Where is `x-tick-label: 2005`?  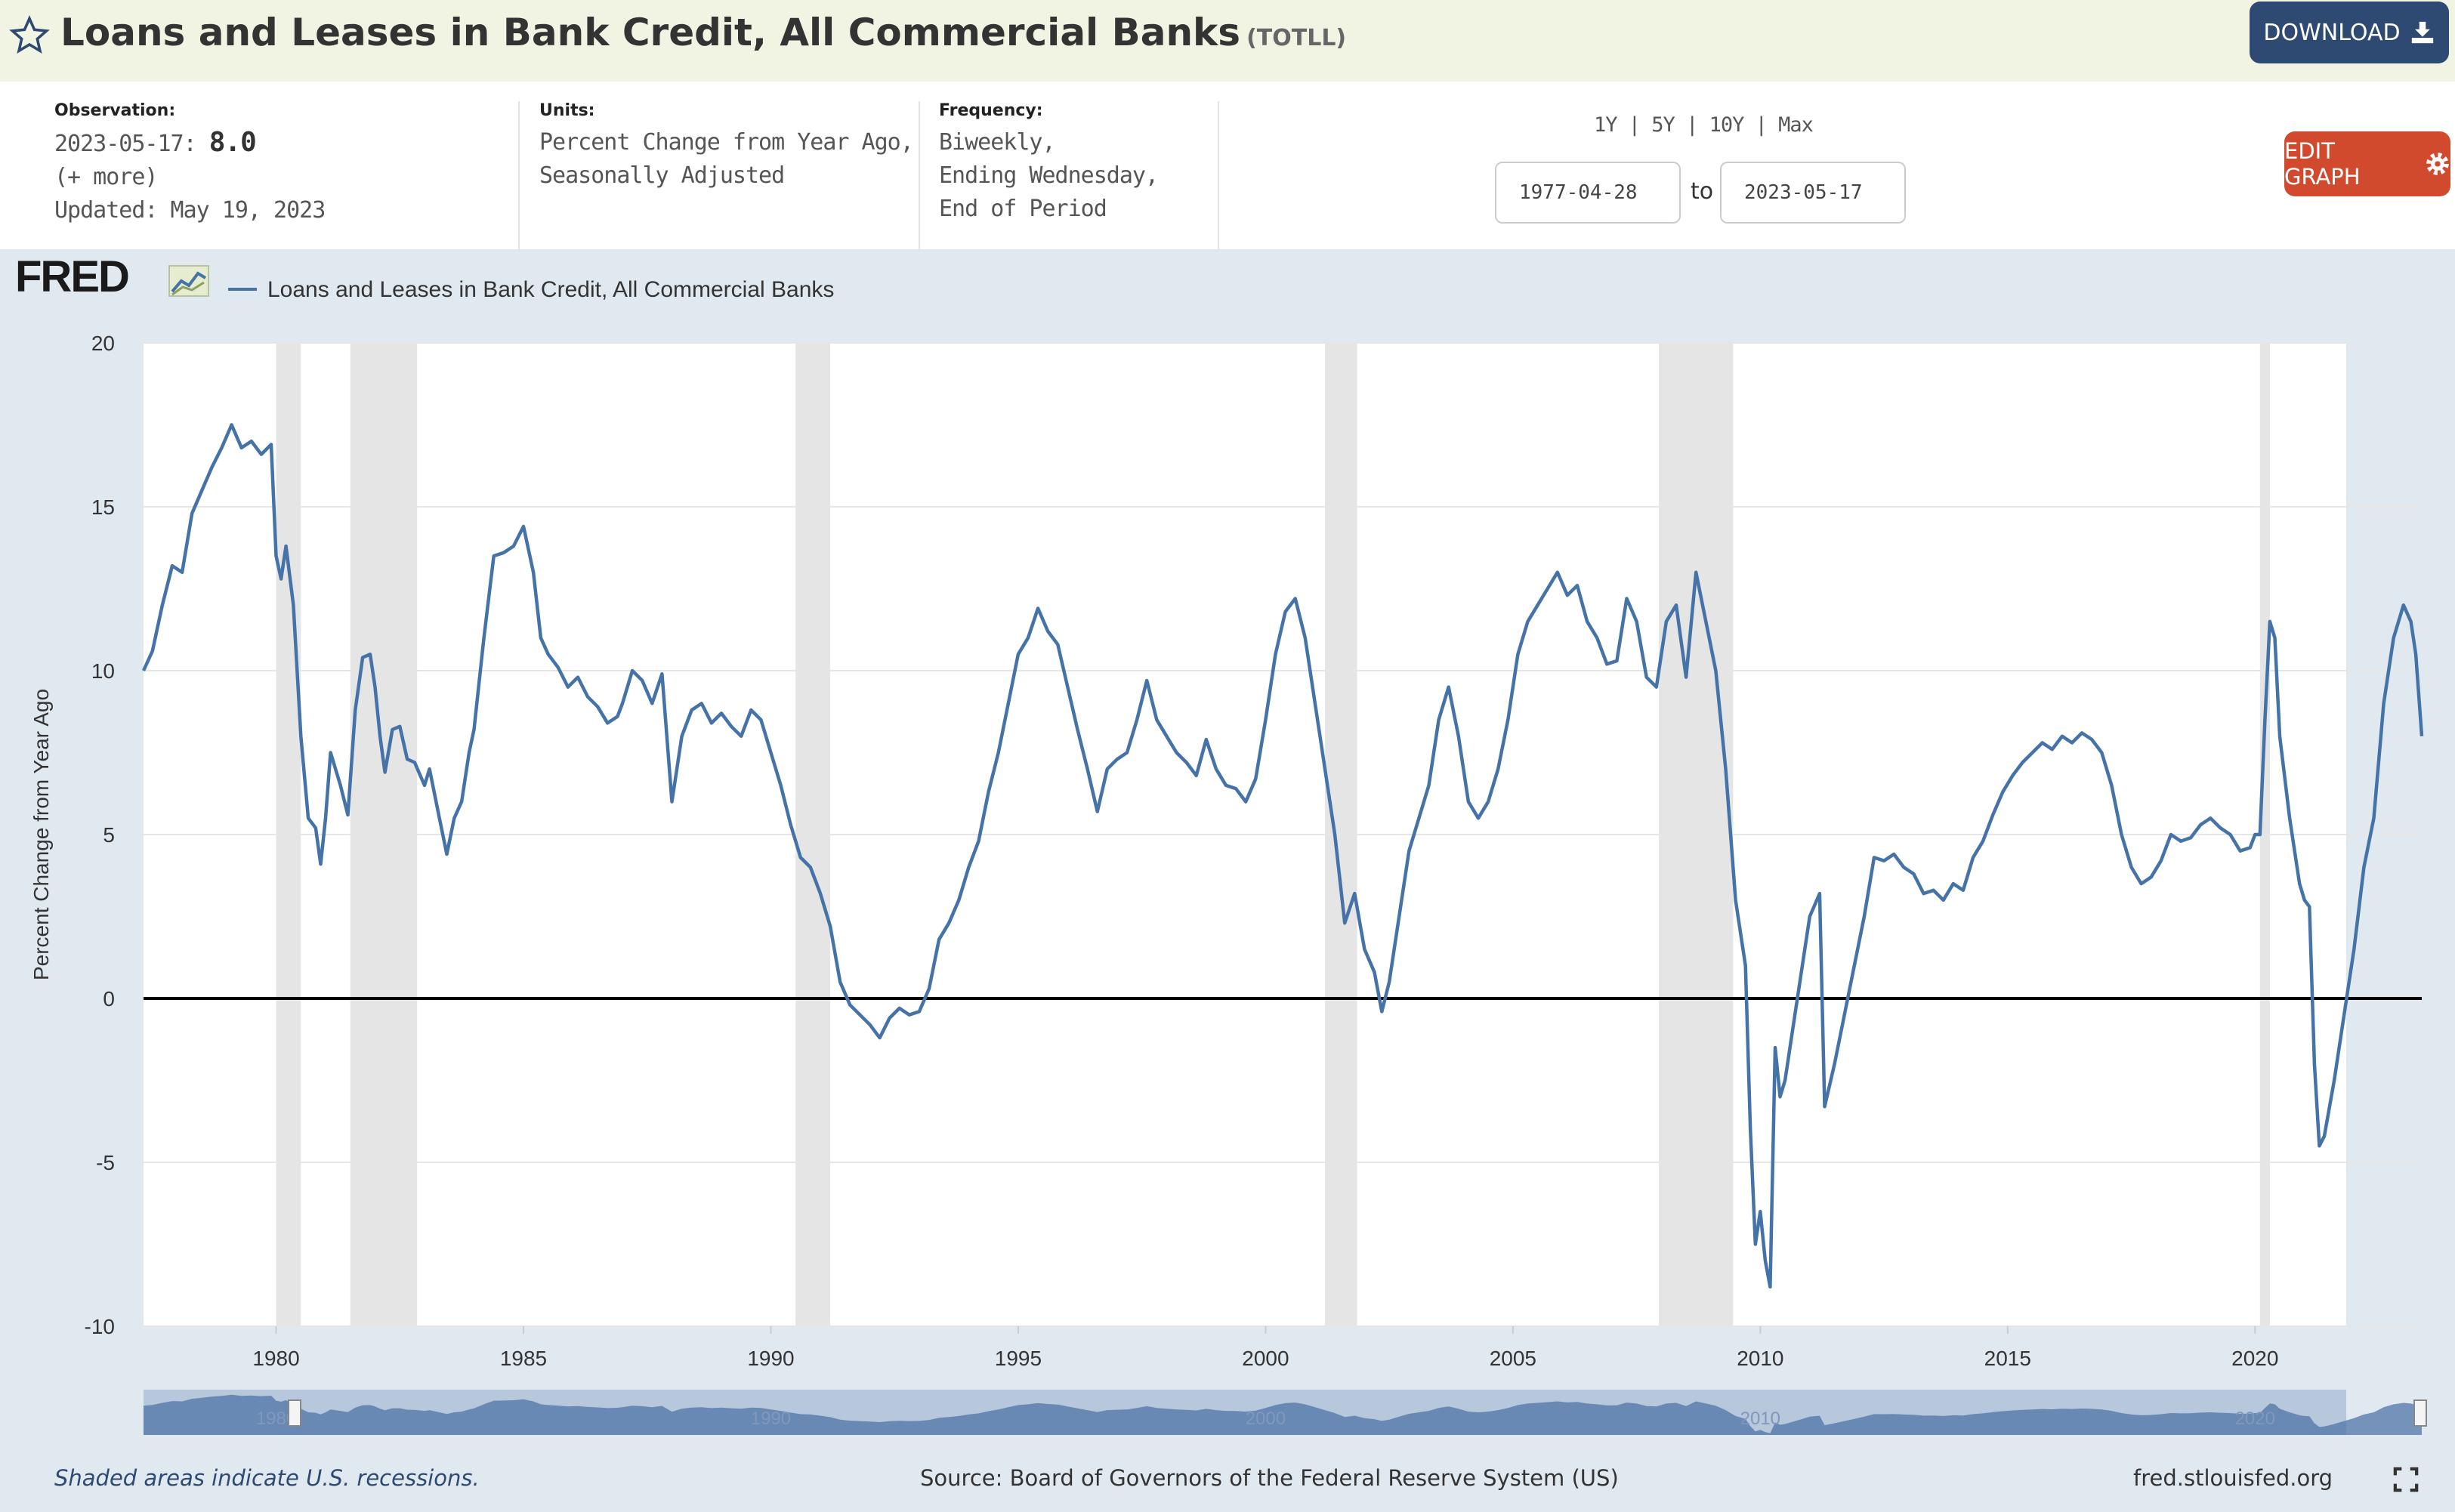
x-tick-label: 2005 is located at coordinates (1513, 1358).